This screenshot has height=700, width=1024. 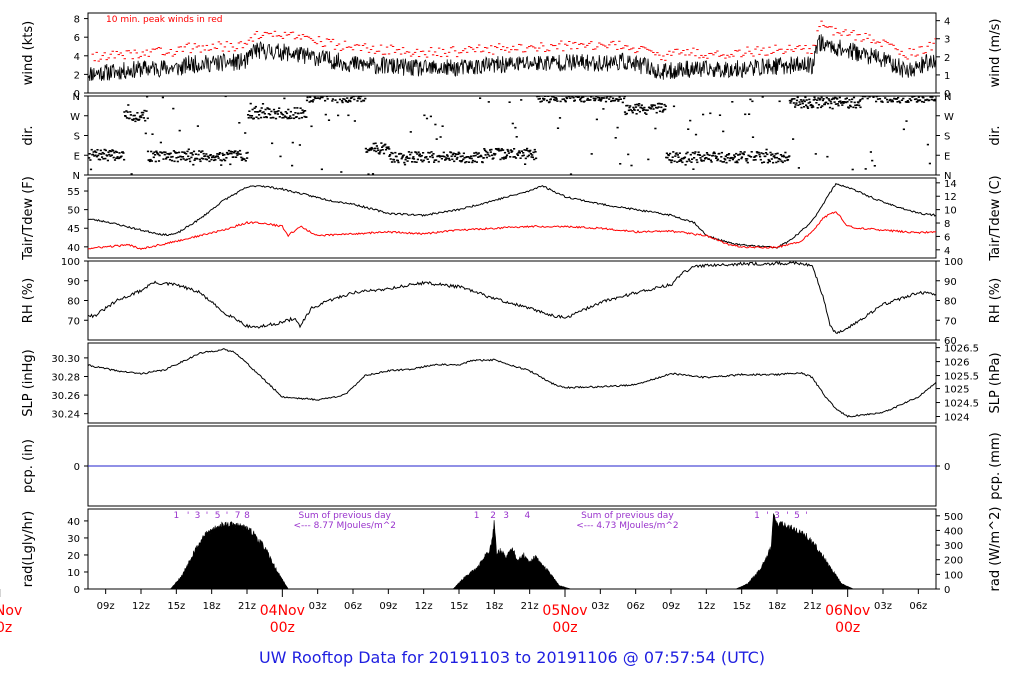 I want to click on wind-mean-series, so click(x=512, y=57).